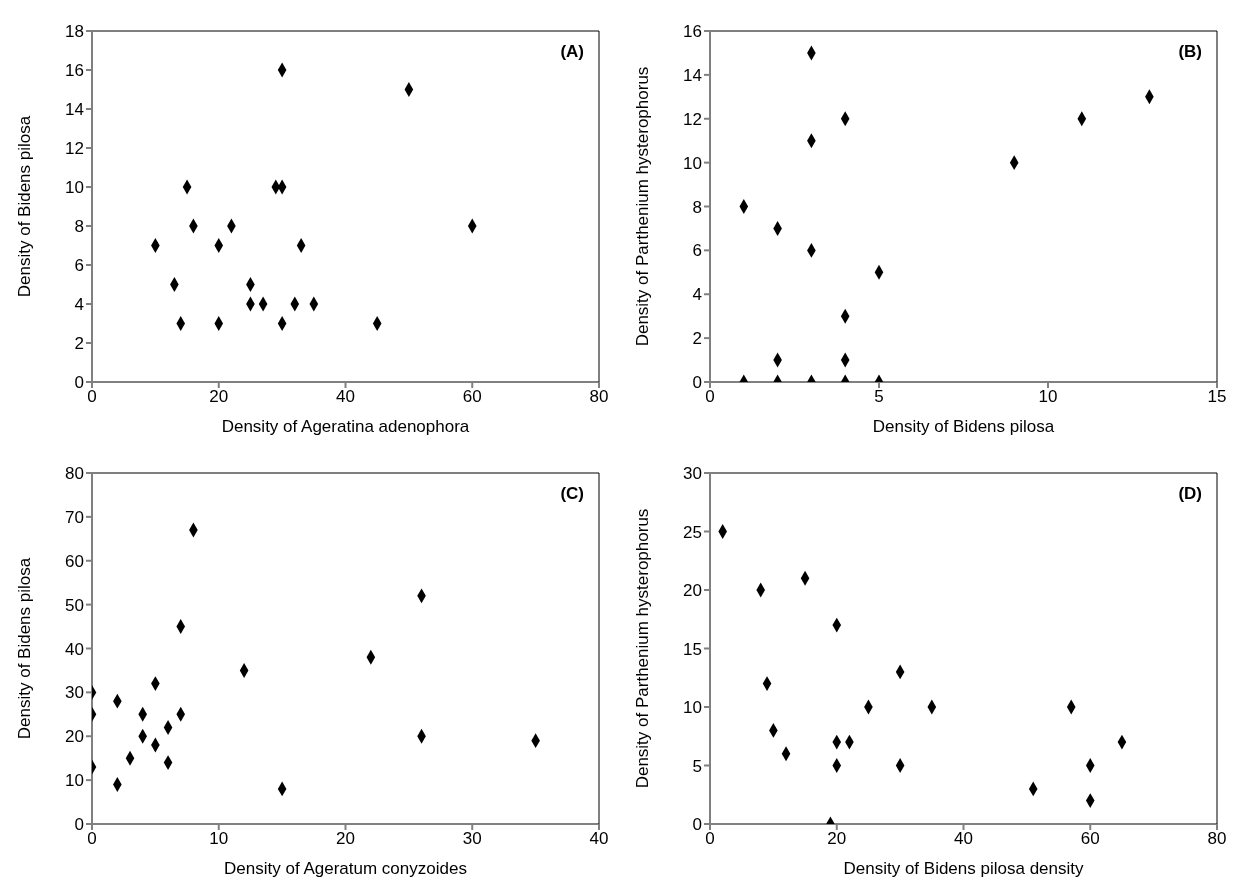 This screenshot has width=1247, height=896. What do you see at coordinates (74, 474) in the screenshot?
I see `y-tick-label: 80` at bounding box center [74, 474].